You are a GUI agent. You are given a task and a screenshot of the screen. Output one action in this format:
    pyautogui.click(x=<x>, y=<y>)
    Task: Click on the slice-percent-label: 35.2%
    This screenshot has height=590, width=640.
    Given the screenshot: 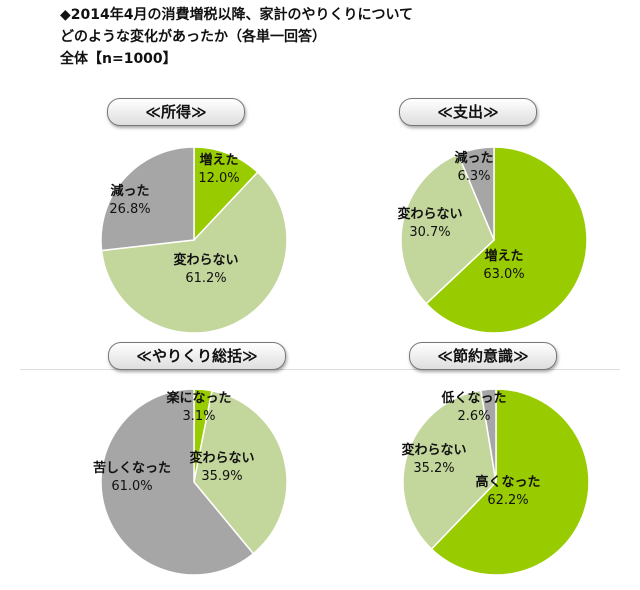 What is the action you would take?
    pyautogui.click(x=433, y=468)
    